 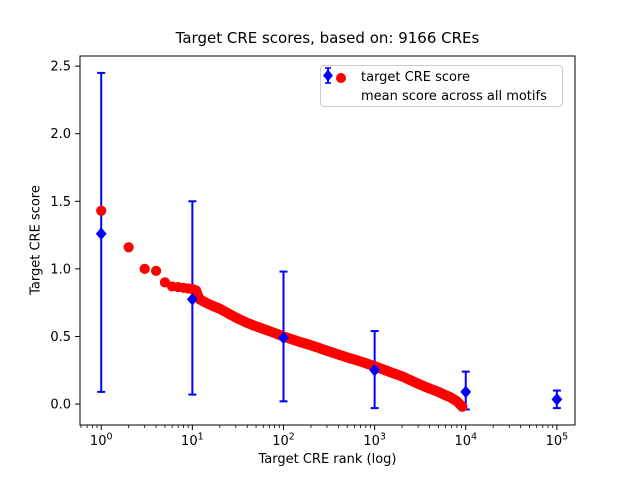 I want to click on legend-entry-target-score: target CRE score, so click(x=441, y=77).